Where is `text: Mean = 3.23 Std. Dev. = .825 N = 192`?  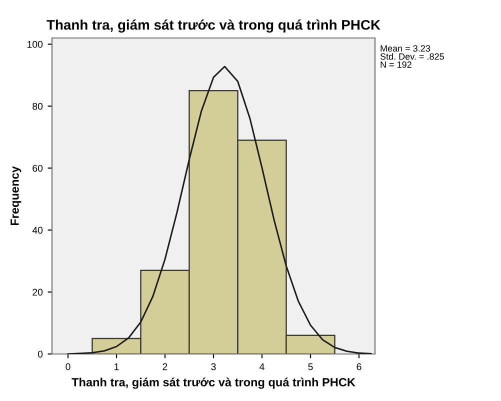
text: Mean = 3.23 Std. Dev. = .825 N = 192 is located at coordinates (412, 56).